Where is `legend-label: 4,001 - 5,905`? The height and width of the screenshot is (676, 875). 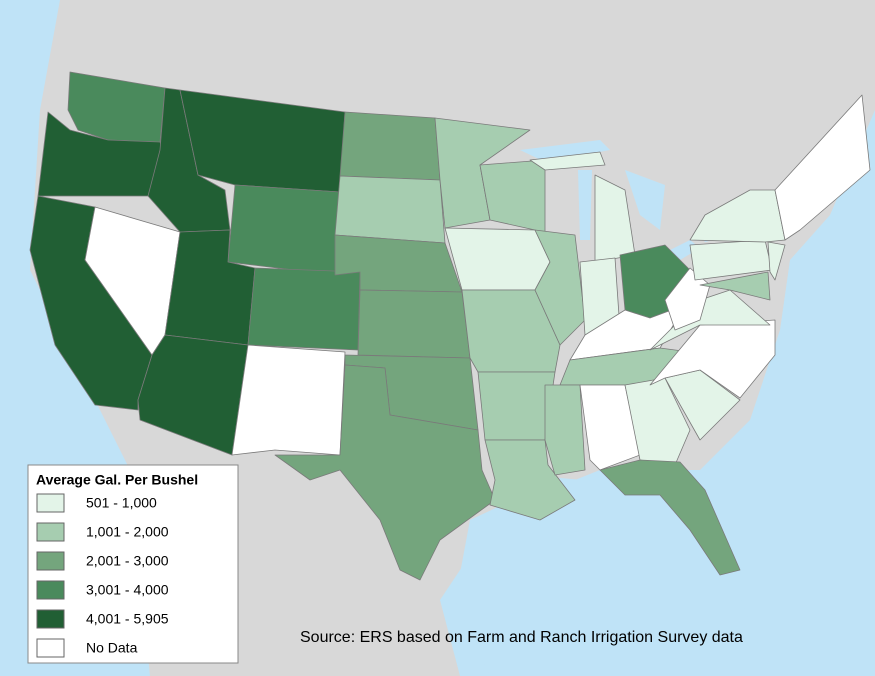 legend-label: 4,001 - 5,905 is located at coordinates (127, 619).